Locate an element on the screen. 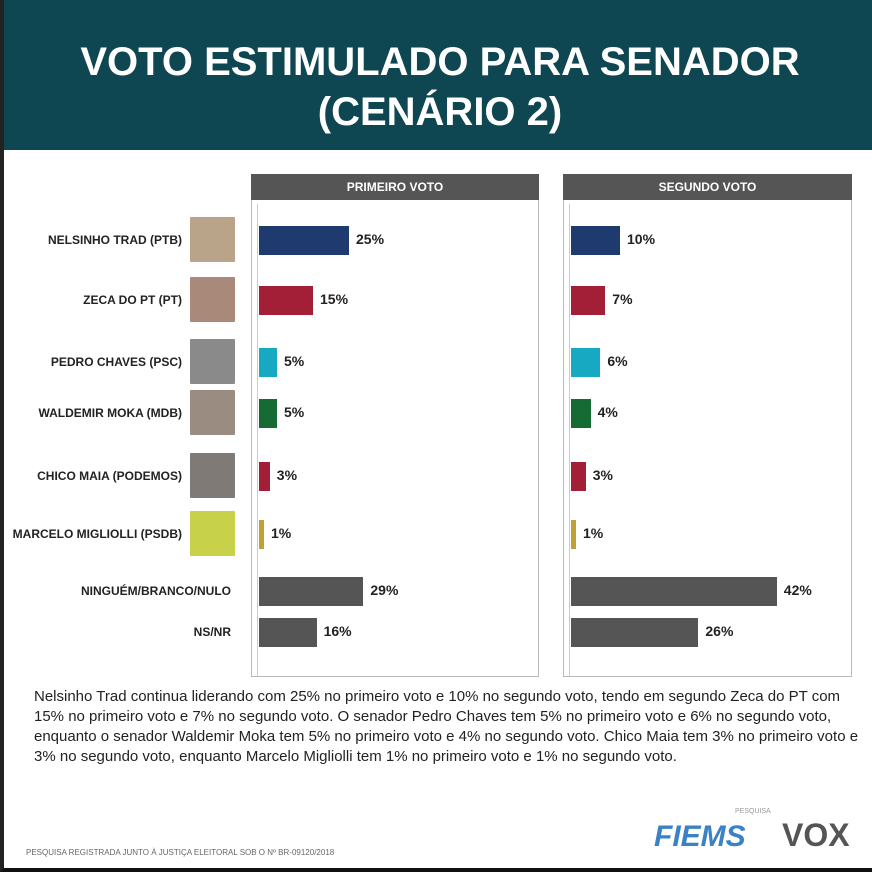  panel-title: SEGUNDO VOTO is located at coordinates (707, 187).